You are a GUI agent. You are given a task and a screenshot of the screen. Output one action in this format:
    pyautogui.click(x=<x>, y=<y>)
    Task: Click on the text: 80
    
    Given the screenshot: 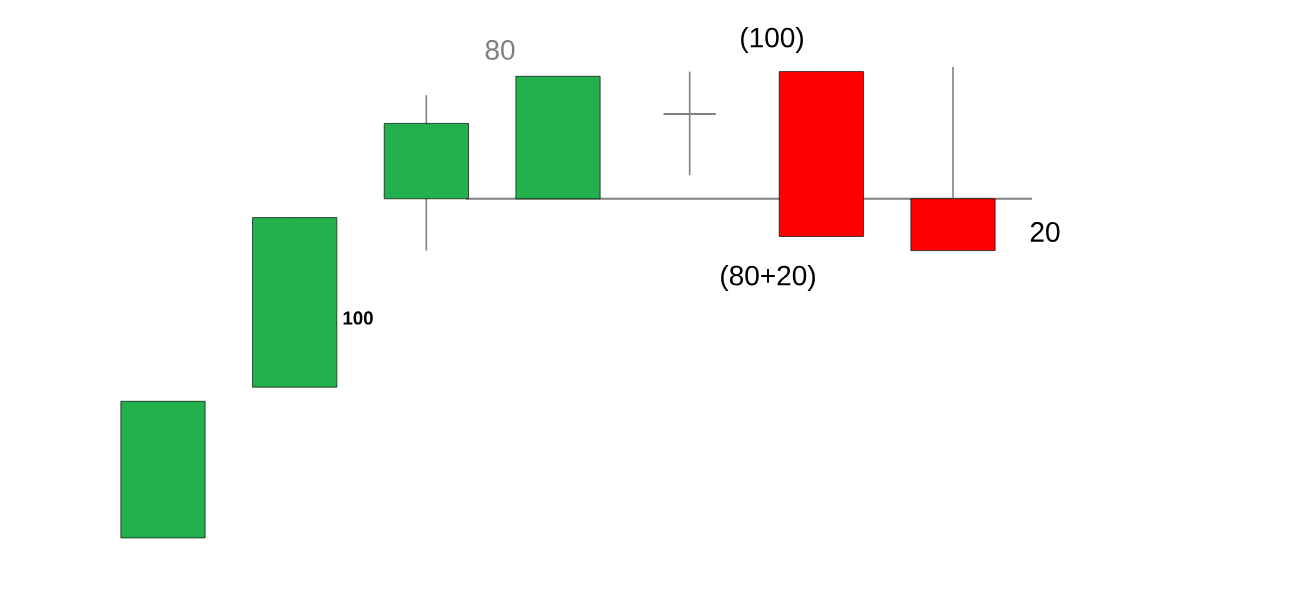 What is the action you would take?
    pyautogui.click(x=500, y=50)
    